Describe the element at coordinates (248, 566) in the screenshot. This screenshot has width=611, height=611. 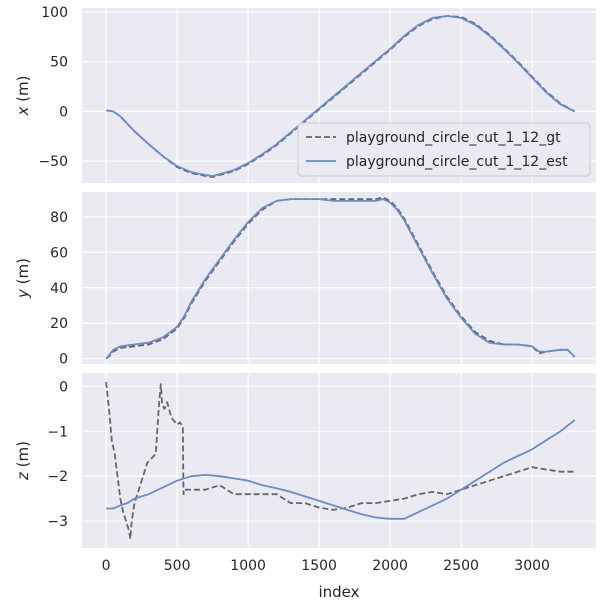
I see `x-tick-label: 1000` at that location.